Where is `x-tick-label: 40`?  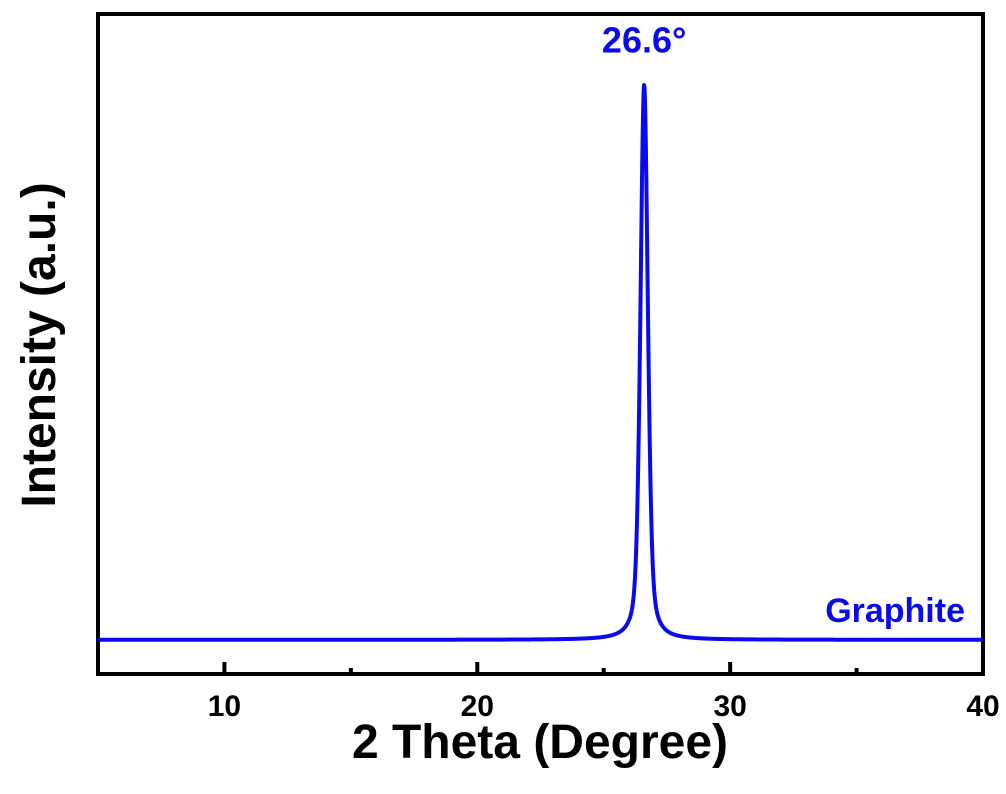
x-tick-label: 40 is located at coordinates (982, 706).